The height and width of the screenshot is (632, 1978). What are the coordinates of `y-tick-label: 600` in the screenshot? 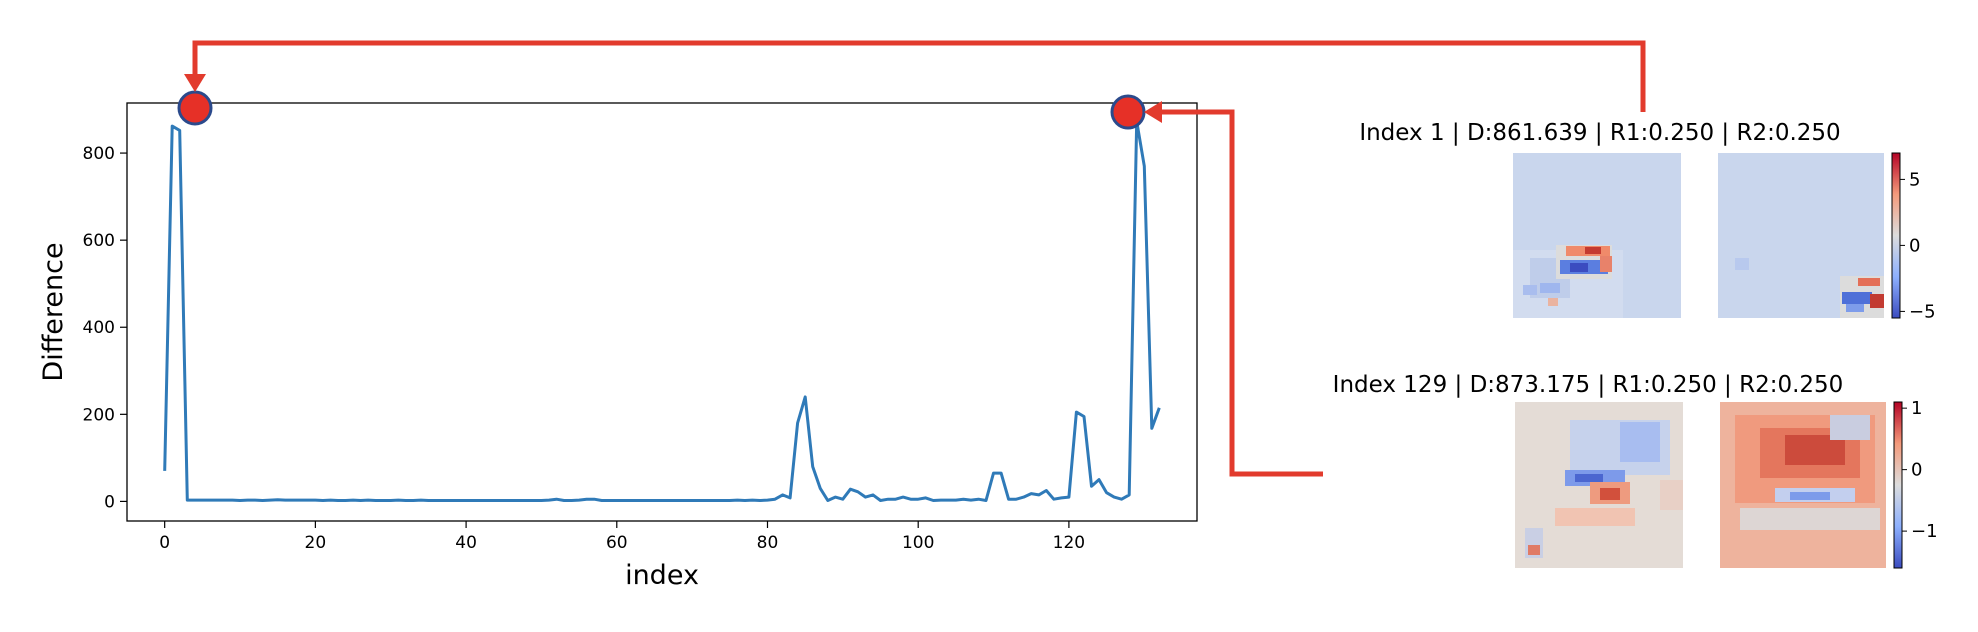 It's located at (99, 241).